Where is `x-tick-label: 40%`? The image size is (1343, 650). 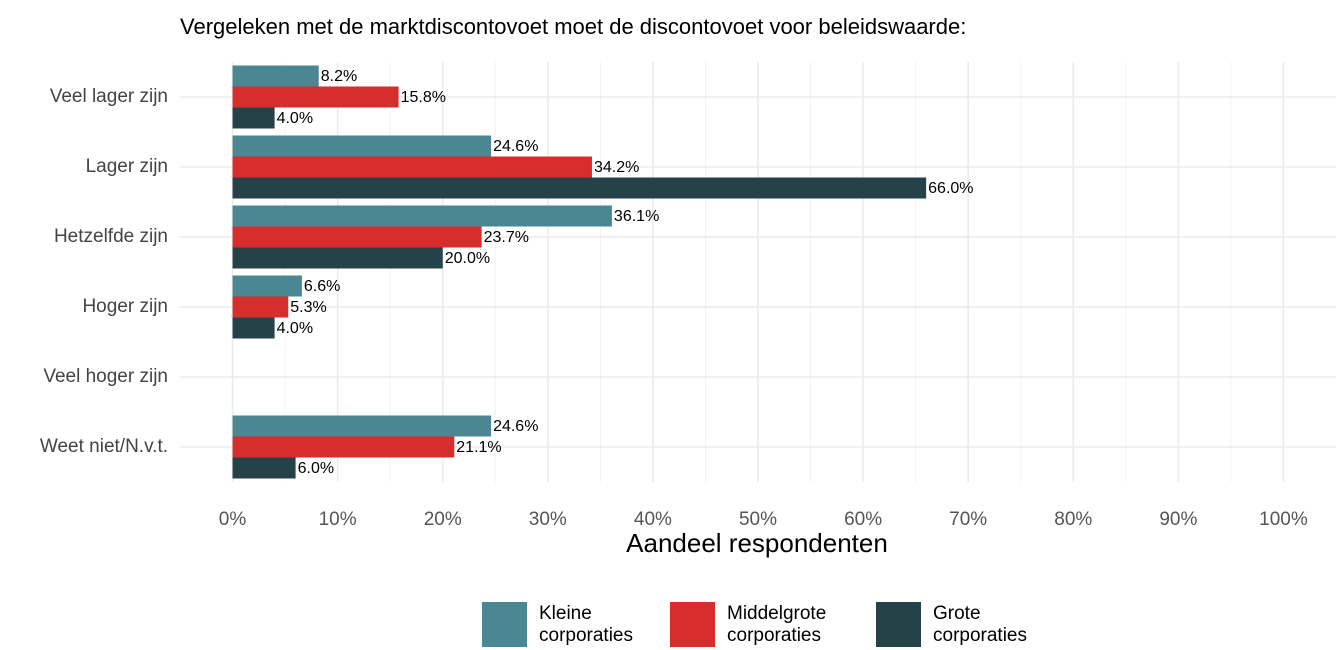 x-tick-label: 40% is located at coordinates (653, 519).